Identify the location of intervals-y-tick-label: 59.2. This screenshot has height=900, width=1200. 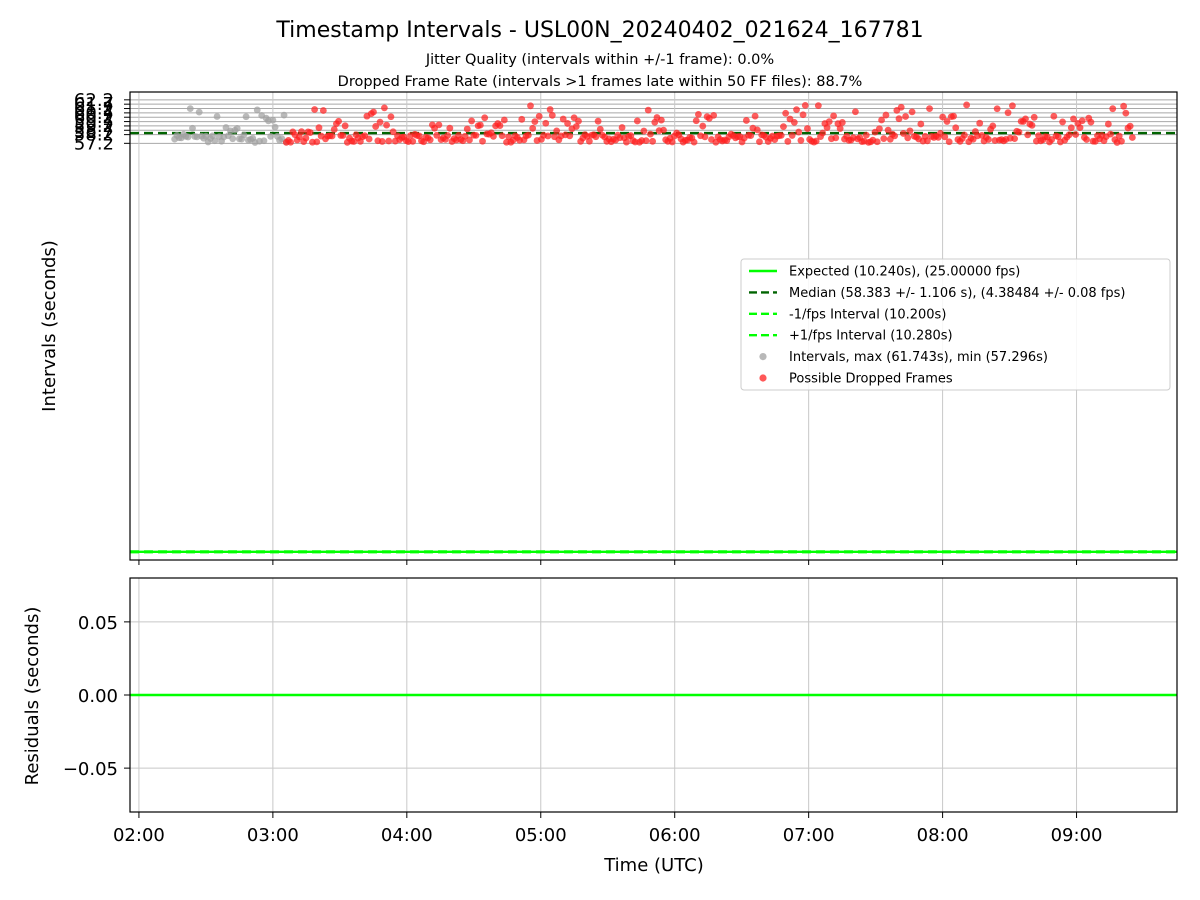
(94, 126).